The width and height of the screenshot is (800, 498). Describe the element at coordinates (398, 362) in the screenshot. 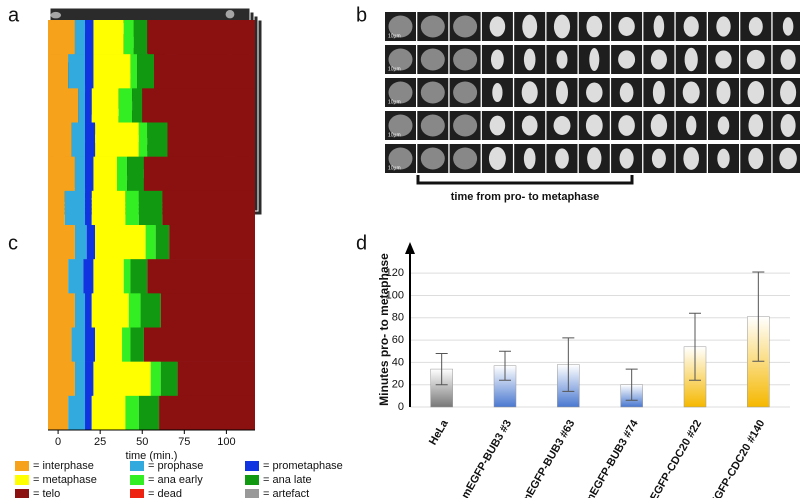

I see `y-tick-label: 40` at that location.